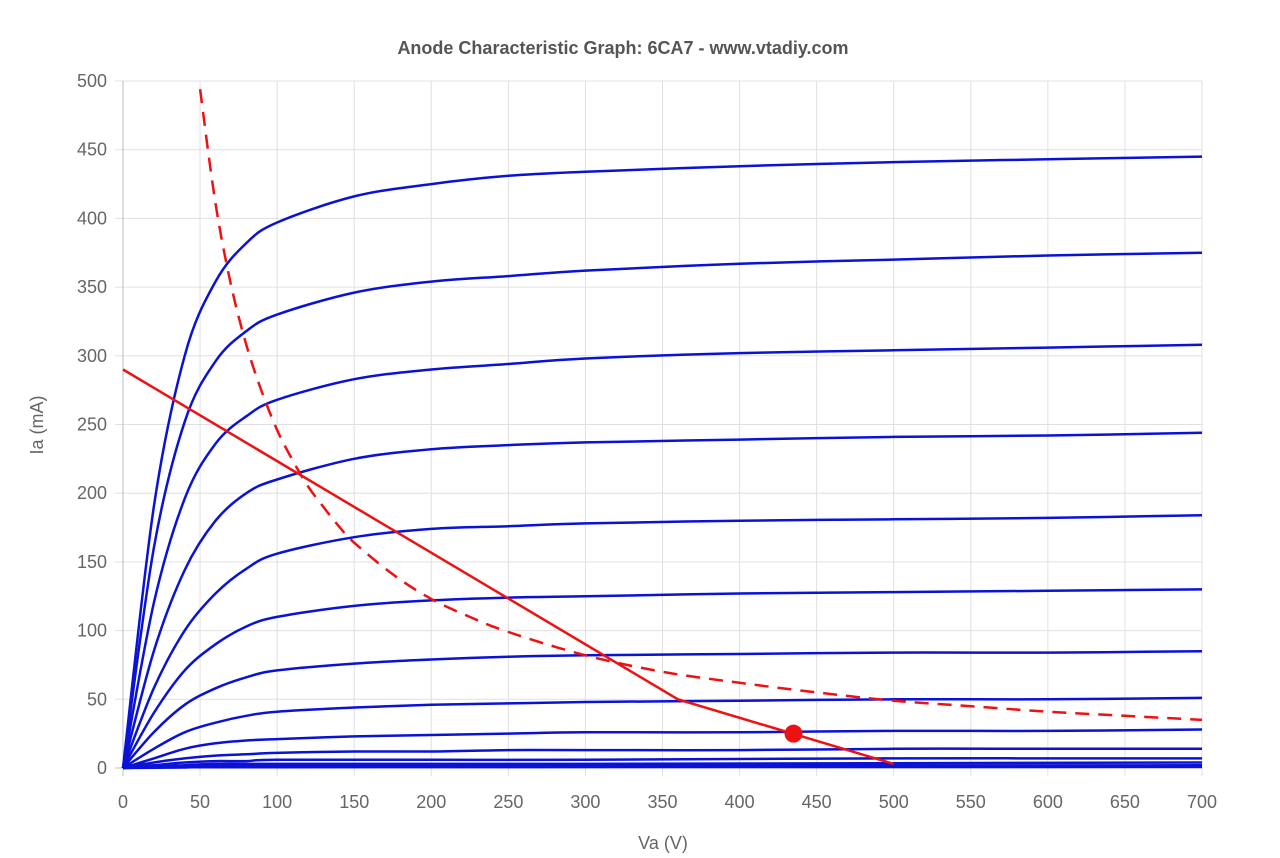 Image resolution: width=1280 pixels, height=858 pixels. What do you see at coordinates (508, 802) in the screenshot?
I see `x-tick-label: 250` at bounding box center [508, 802].